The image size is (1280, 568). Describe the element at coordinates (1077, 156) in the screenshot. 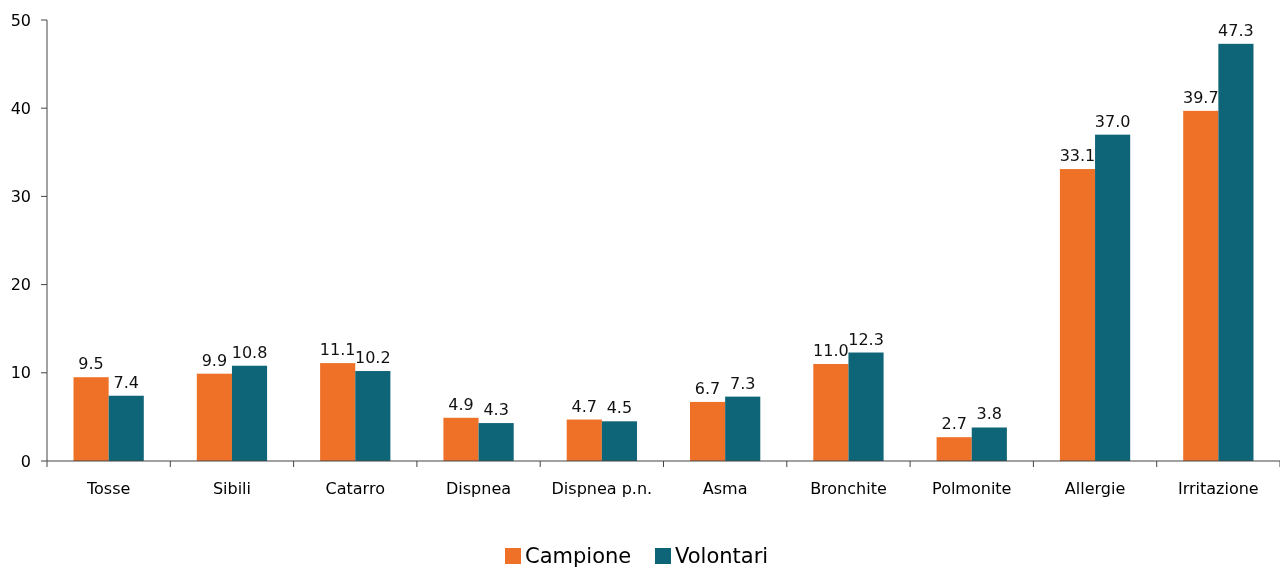

I see `data-label: 33.1` at that location.